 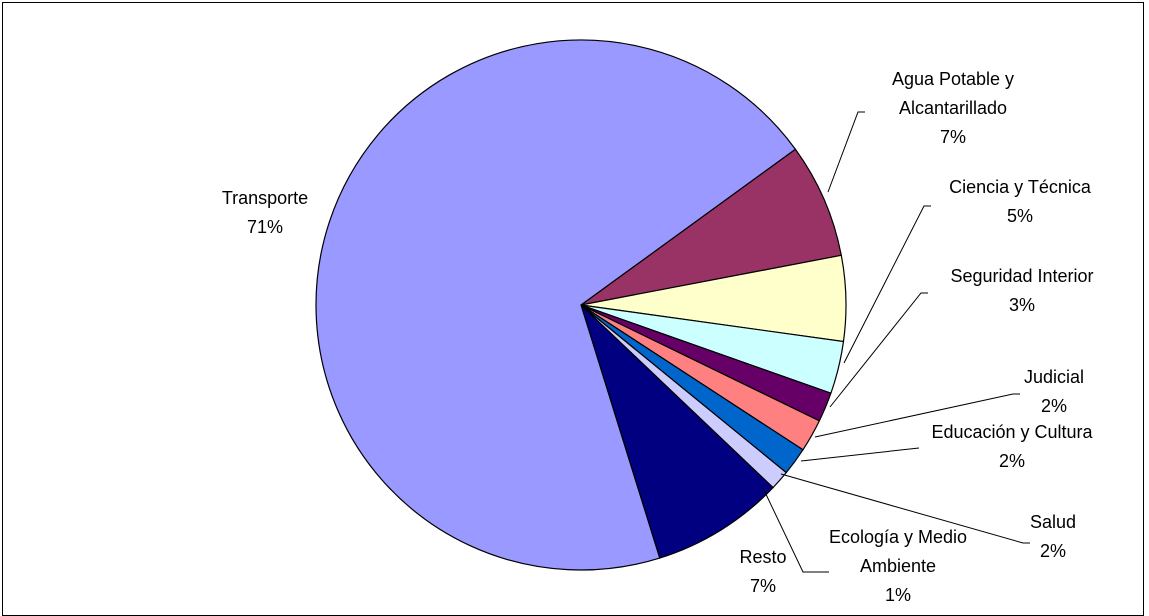 What do you see at coordinates (1012, 446) in the screenshot?
I see `slice-label: Educación y Cultura 2%` at bounding box center [1012, 446].